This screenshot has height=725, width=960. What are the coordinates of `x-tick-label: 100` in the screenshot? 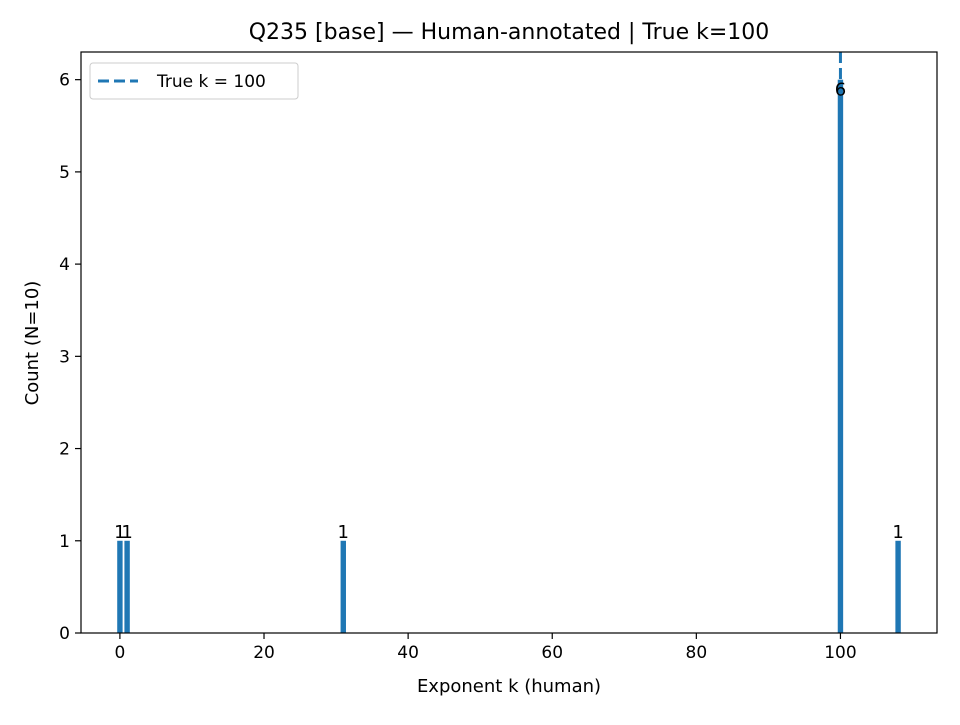 It's located at (840, 653).